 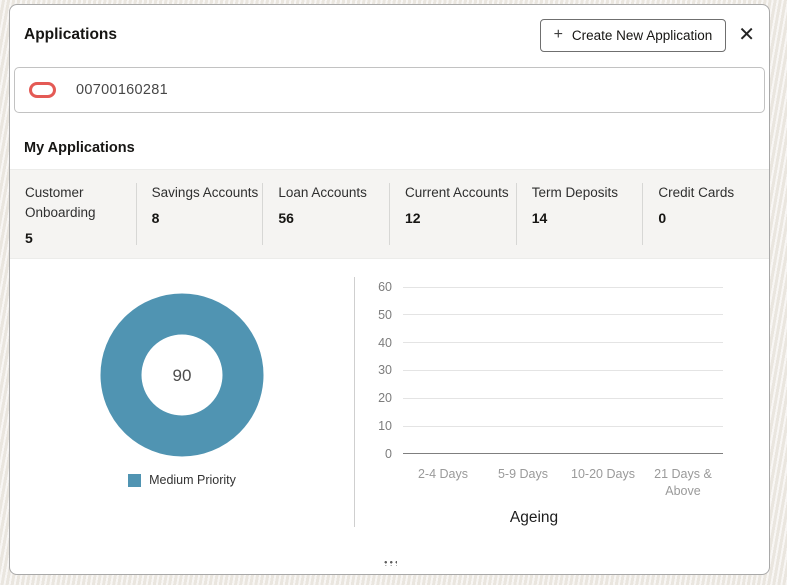 What do you see at coordinates (563, 454) in the screenshot?
I see `x-axis-line` at bounding box center [563, 454].